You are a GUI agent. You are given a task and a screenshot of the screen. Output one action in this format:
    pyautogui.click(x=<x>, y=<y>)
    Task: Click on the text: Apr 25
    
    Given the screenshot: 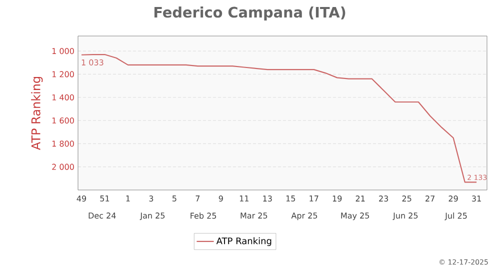 What is the action you would take?
    pyautogui.click(x=304, y=216)
    